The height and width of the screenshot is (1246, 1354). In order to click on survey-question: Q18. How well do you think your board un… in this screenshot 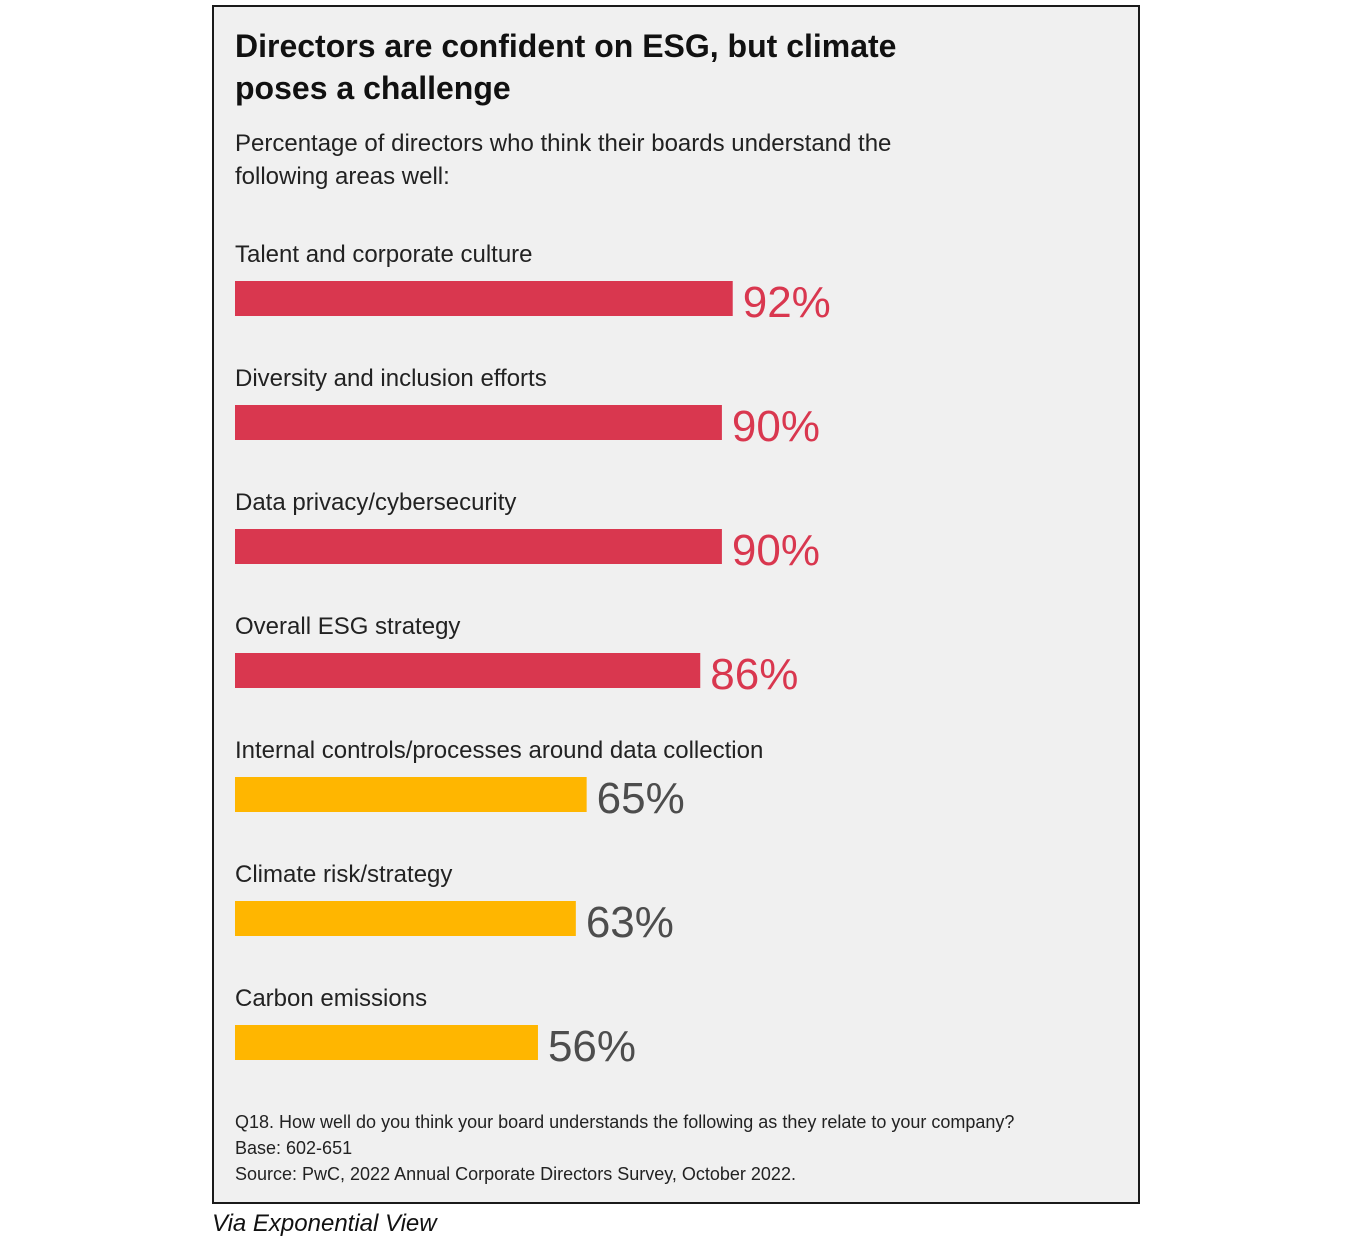, I will do `click(625, 1122)`.